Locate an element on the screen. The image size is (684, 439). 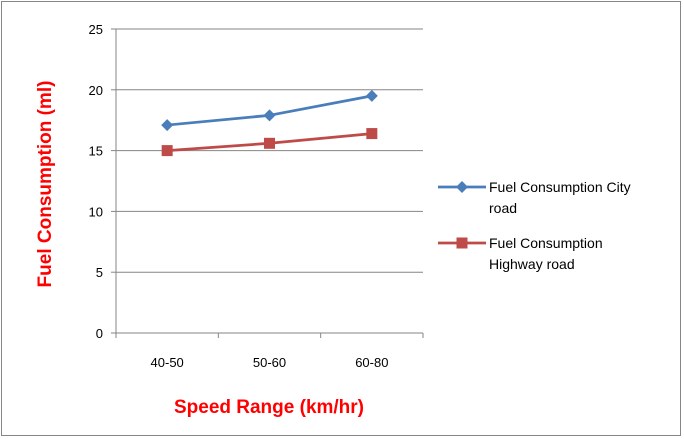
y-tick-label-2: 10 is located at coordinates (96, 211).